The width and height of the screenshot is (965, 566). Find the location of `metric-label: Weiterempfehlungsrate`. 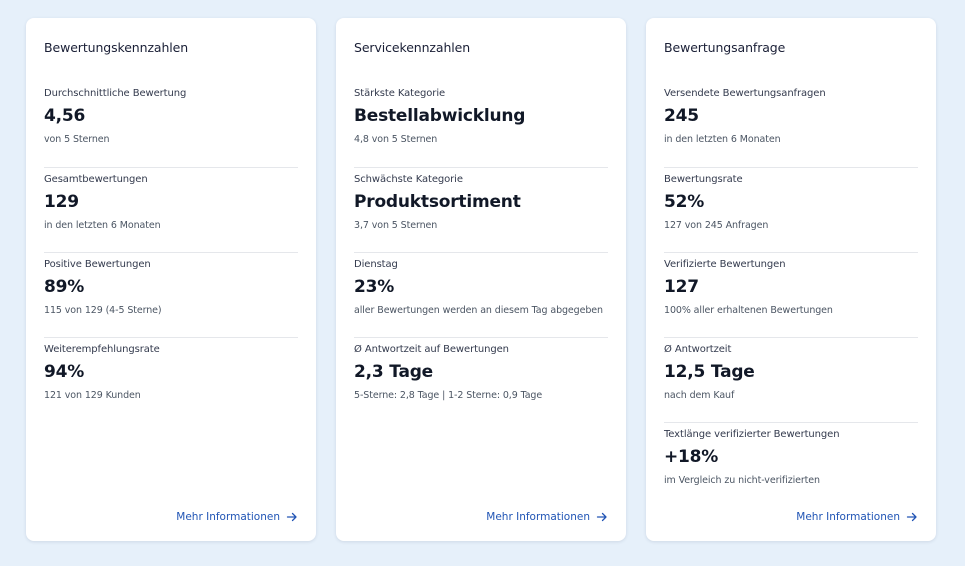

metric-label: Weiterempfehlungsrate is located at coordinates (102, 349).